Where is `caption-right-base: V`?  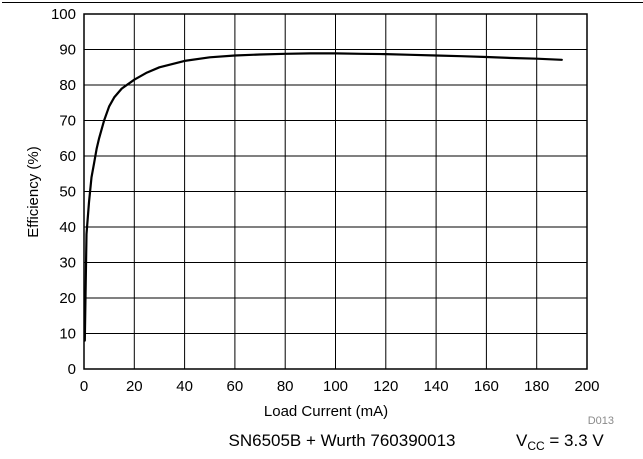
caption-right-base: V is located at coordinates (522, 440).